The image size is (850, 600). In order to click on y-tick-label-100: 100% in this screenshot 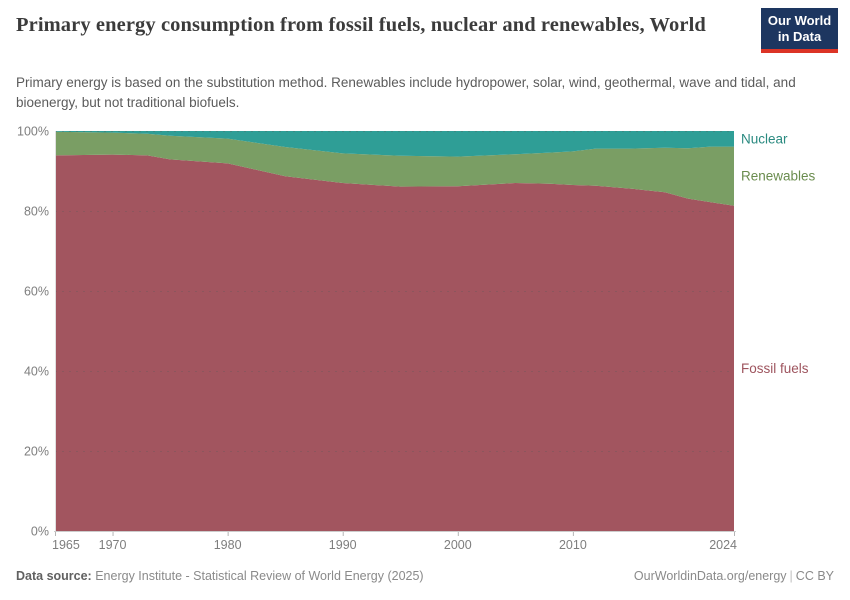, I will do `click(33, 132)`.